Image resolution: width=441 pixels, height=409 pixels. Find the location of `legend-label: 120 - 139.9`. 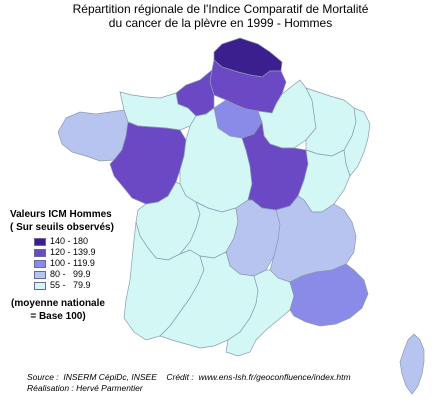

legend-label: 120 - 139.9 is located at coordinates (73, 252).